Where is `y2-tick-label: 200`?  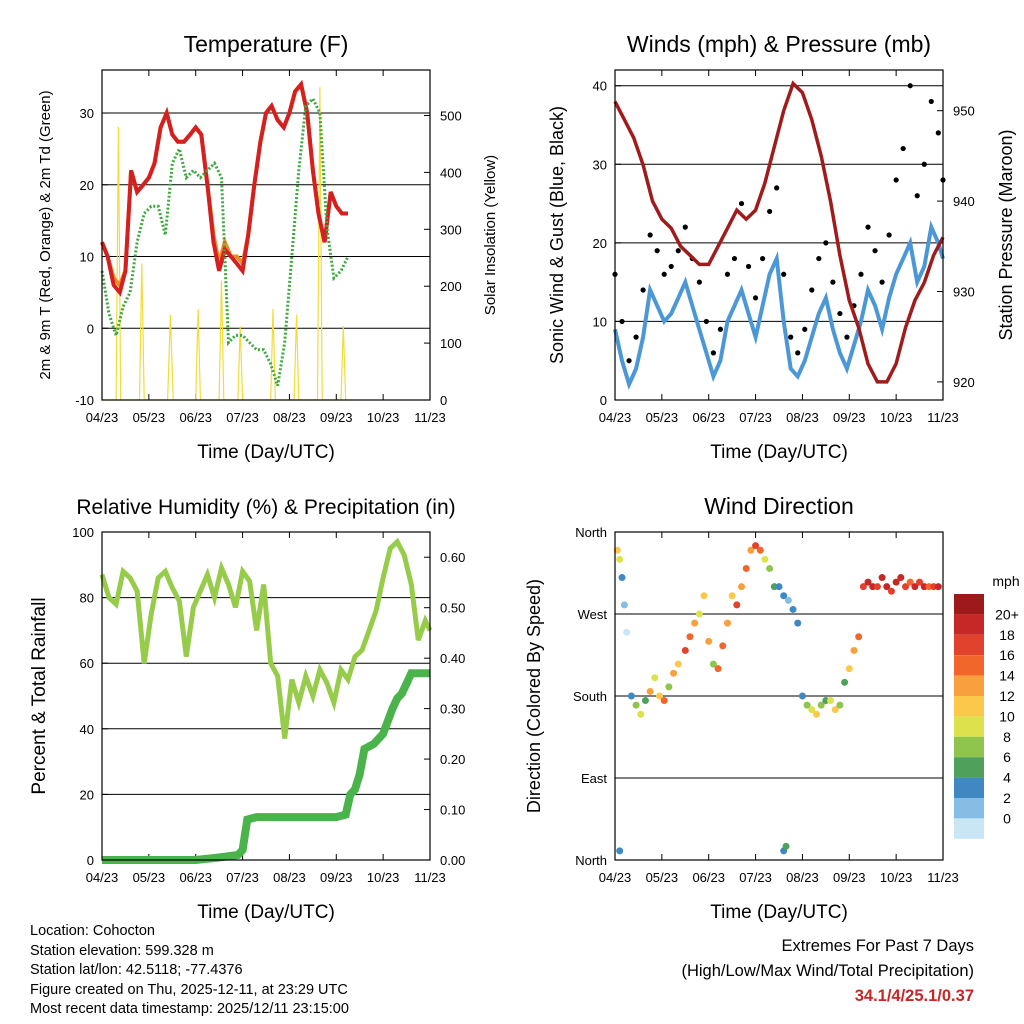
y2-tick-label: 200 is located at coordinates (451, 286).